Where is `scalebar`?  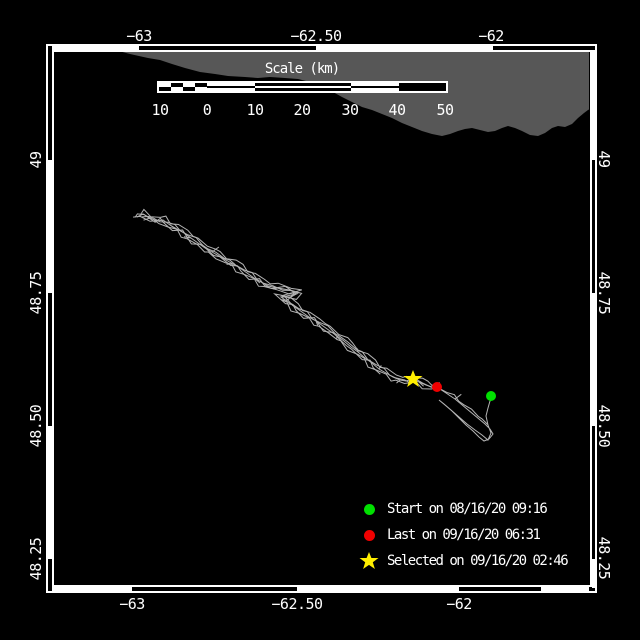
scalebar is located at coordinates (302, 87).